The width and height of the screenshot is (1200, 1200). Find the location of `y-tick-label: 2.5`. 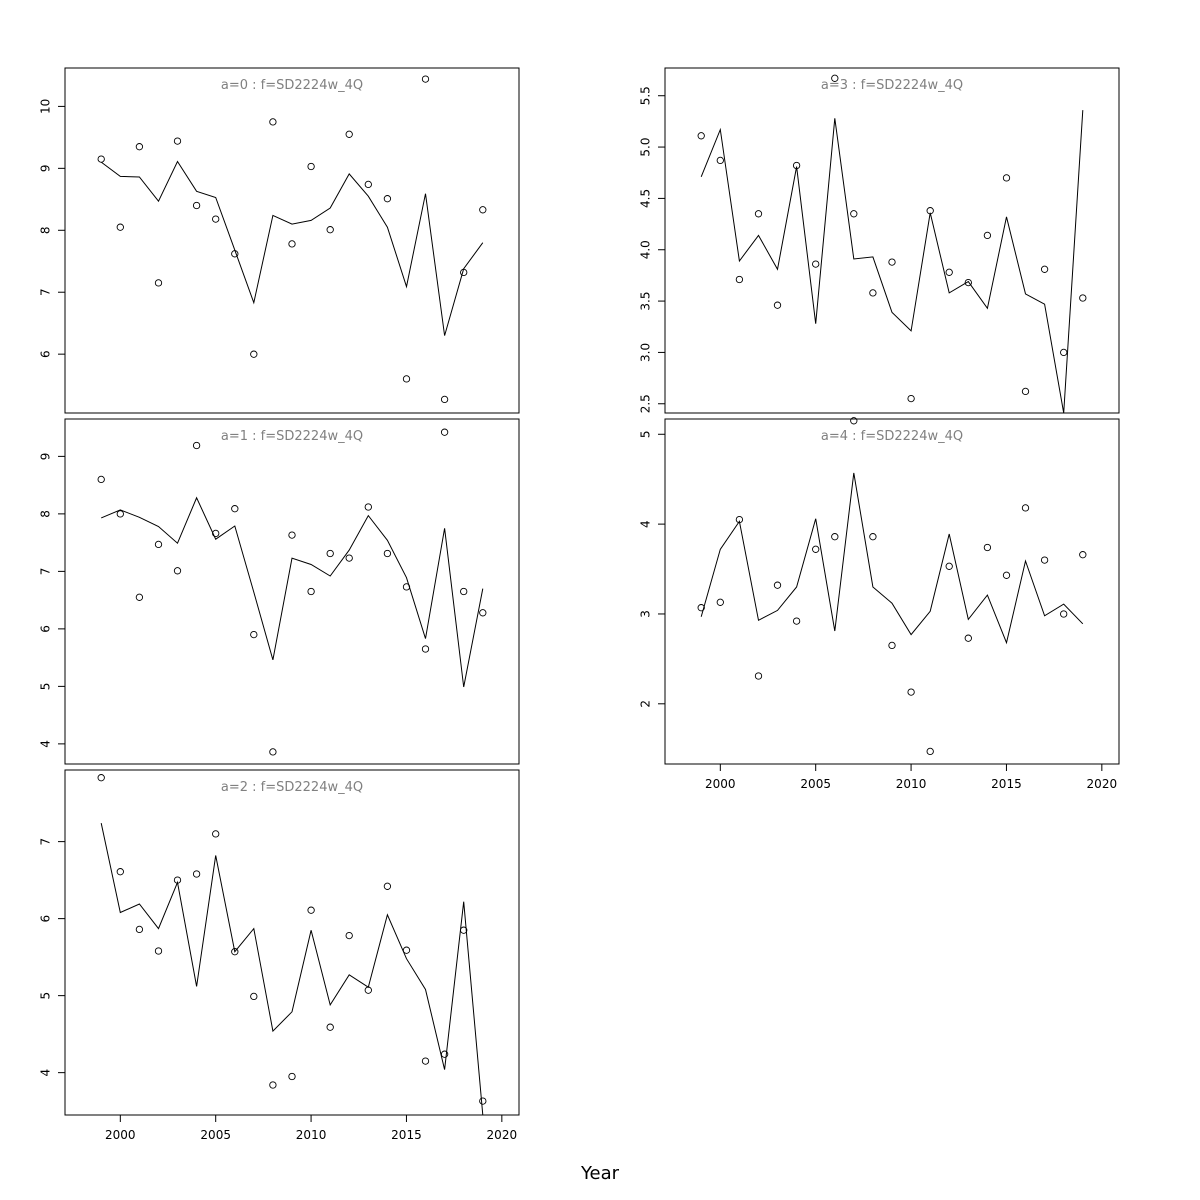

y-tick-label: 2.5 is located at coordinates (646, 403).